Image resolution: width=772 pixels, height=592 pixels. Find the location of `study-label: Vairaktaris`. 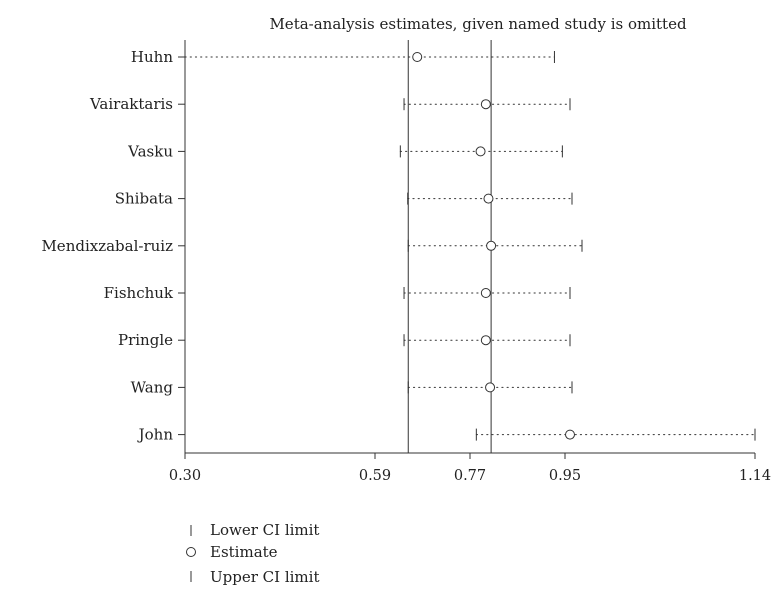

study-label: Vairaktaris is located at coordinates (131, 104).